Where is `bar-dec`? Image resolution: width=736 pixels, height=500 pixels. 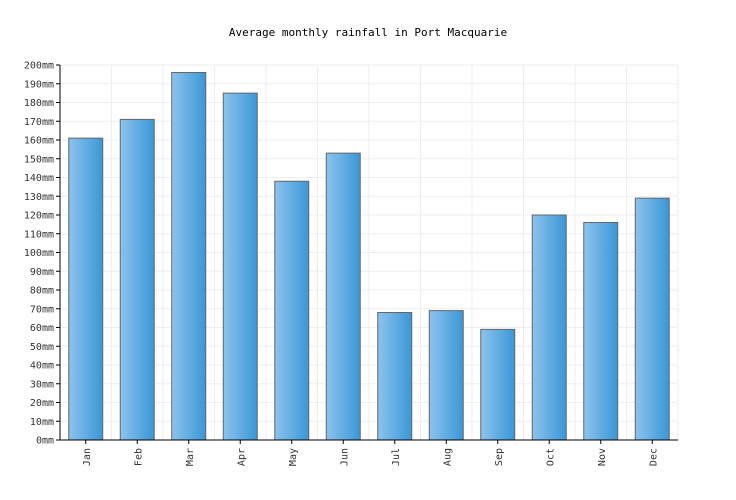
bar-dec is located at coordinates (652, 319).